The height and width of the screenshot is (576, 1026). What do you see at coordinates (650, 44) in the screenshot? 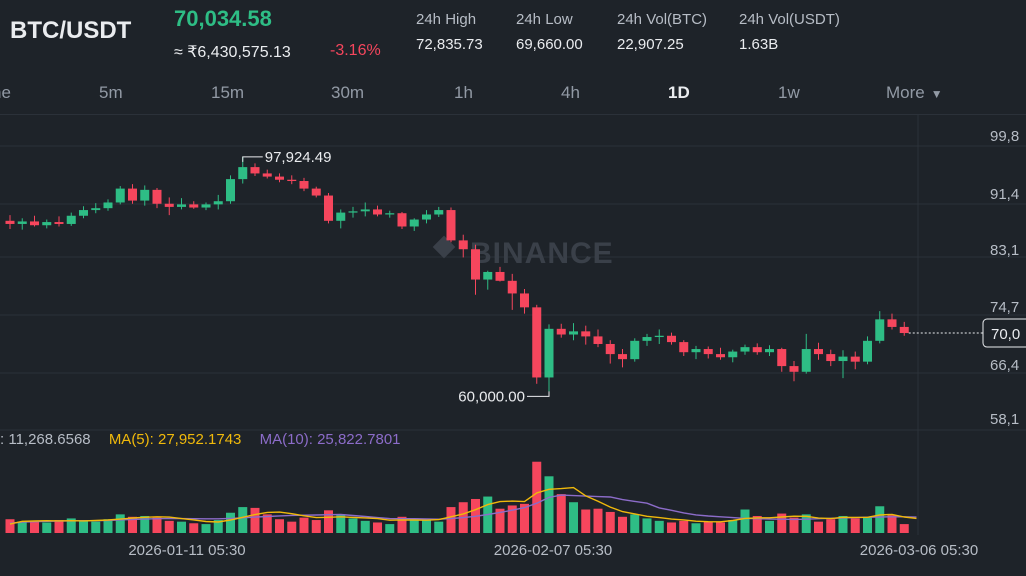
I see `stat-value: 22,907.25` at bounding box center [650, 44].